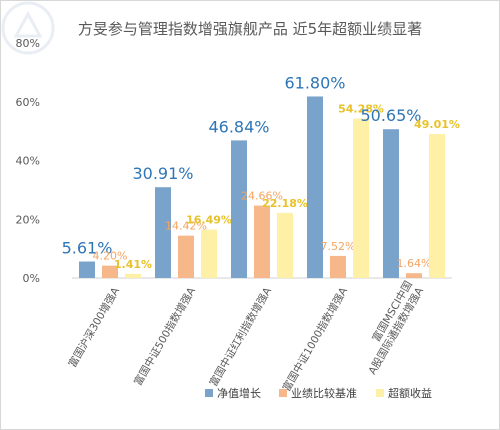 This screenshot has height=430, width=500. I want to click on category-label-line: 富国沪深300增强A, so click(94, 326).